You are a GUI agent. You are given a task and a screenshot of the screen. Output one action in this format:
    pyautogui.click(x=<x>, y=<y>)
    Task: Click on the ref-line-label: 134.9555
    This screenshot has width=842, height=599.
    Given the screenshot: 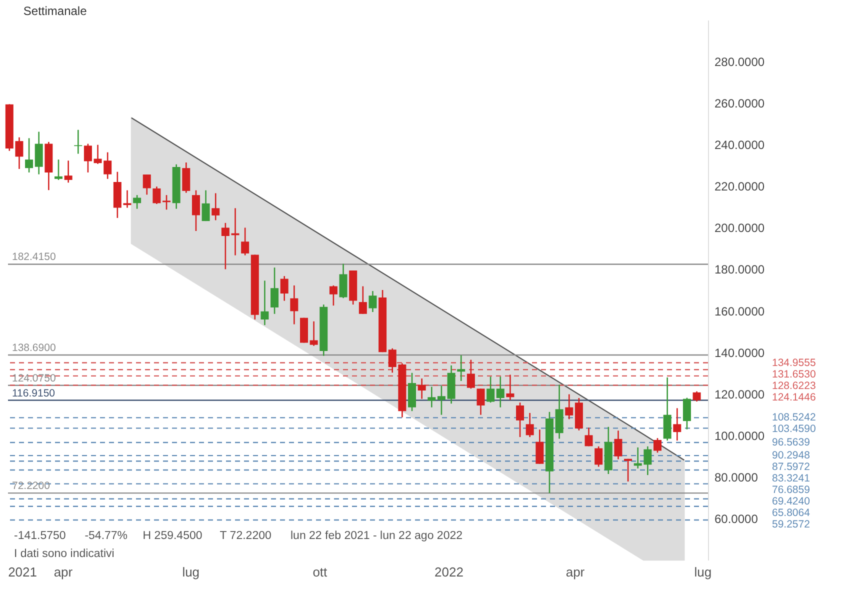 What is the action you would take?
    pyautogui.click(x=794, y=362)
    